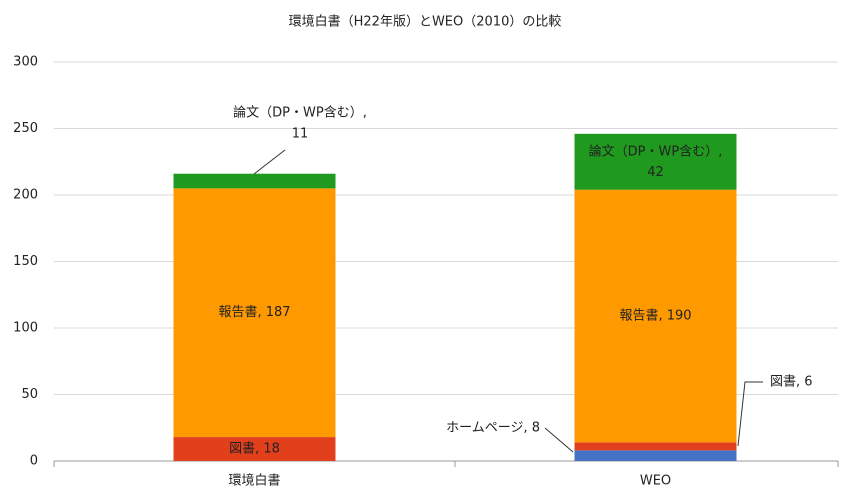 This screenshot has width=848, height=491. I want to click on chart-title: 環境白書（H22年版）とWEO（2010）の比較, so click(425, 22).